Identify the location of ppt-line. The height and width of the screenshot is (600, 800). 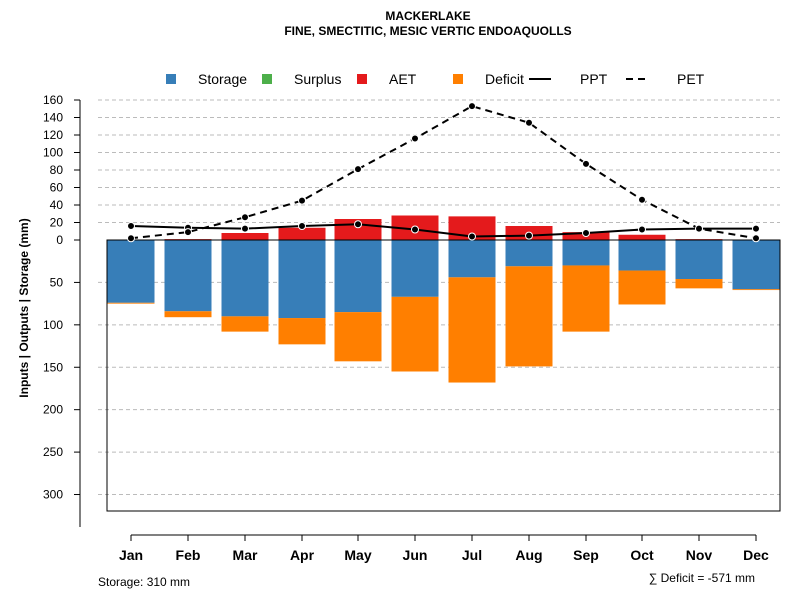
(443, 230).